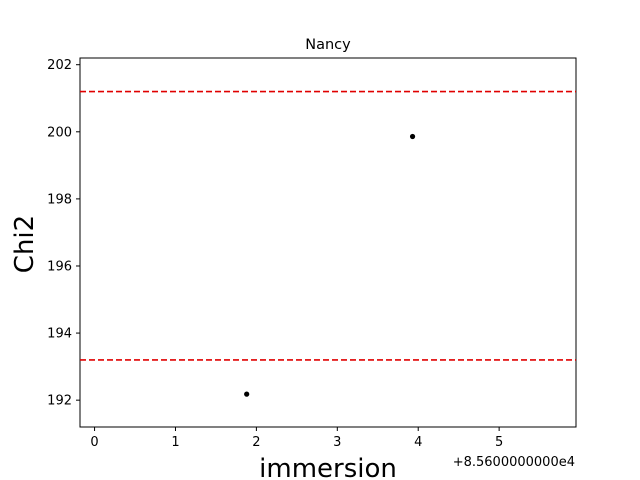  Describe the element at coordinates (499, 442) in the screenshot. I see `x-tick-label: 5` at that location.